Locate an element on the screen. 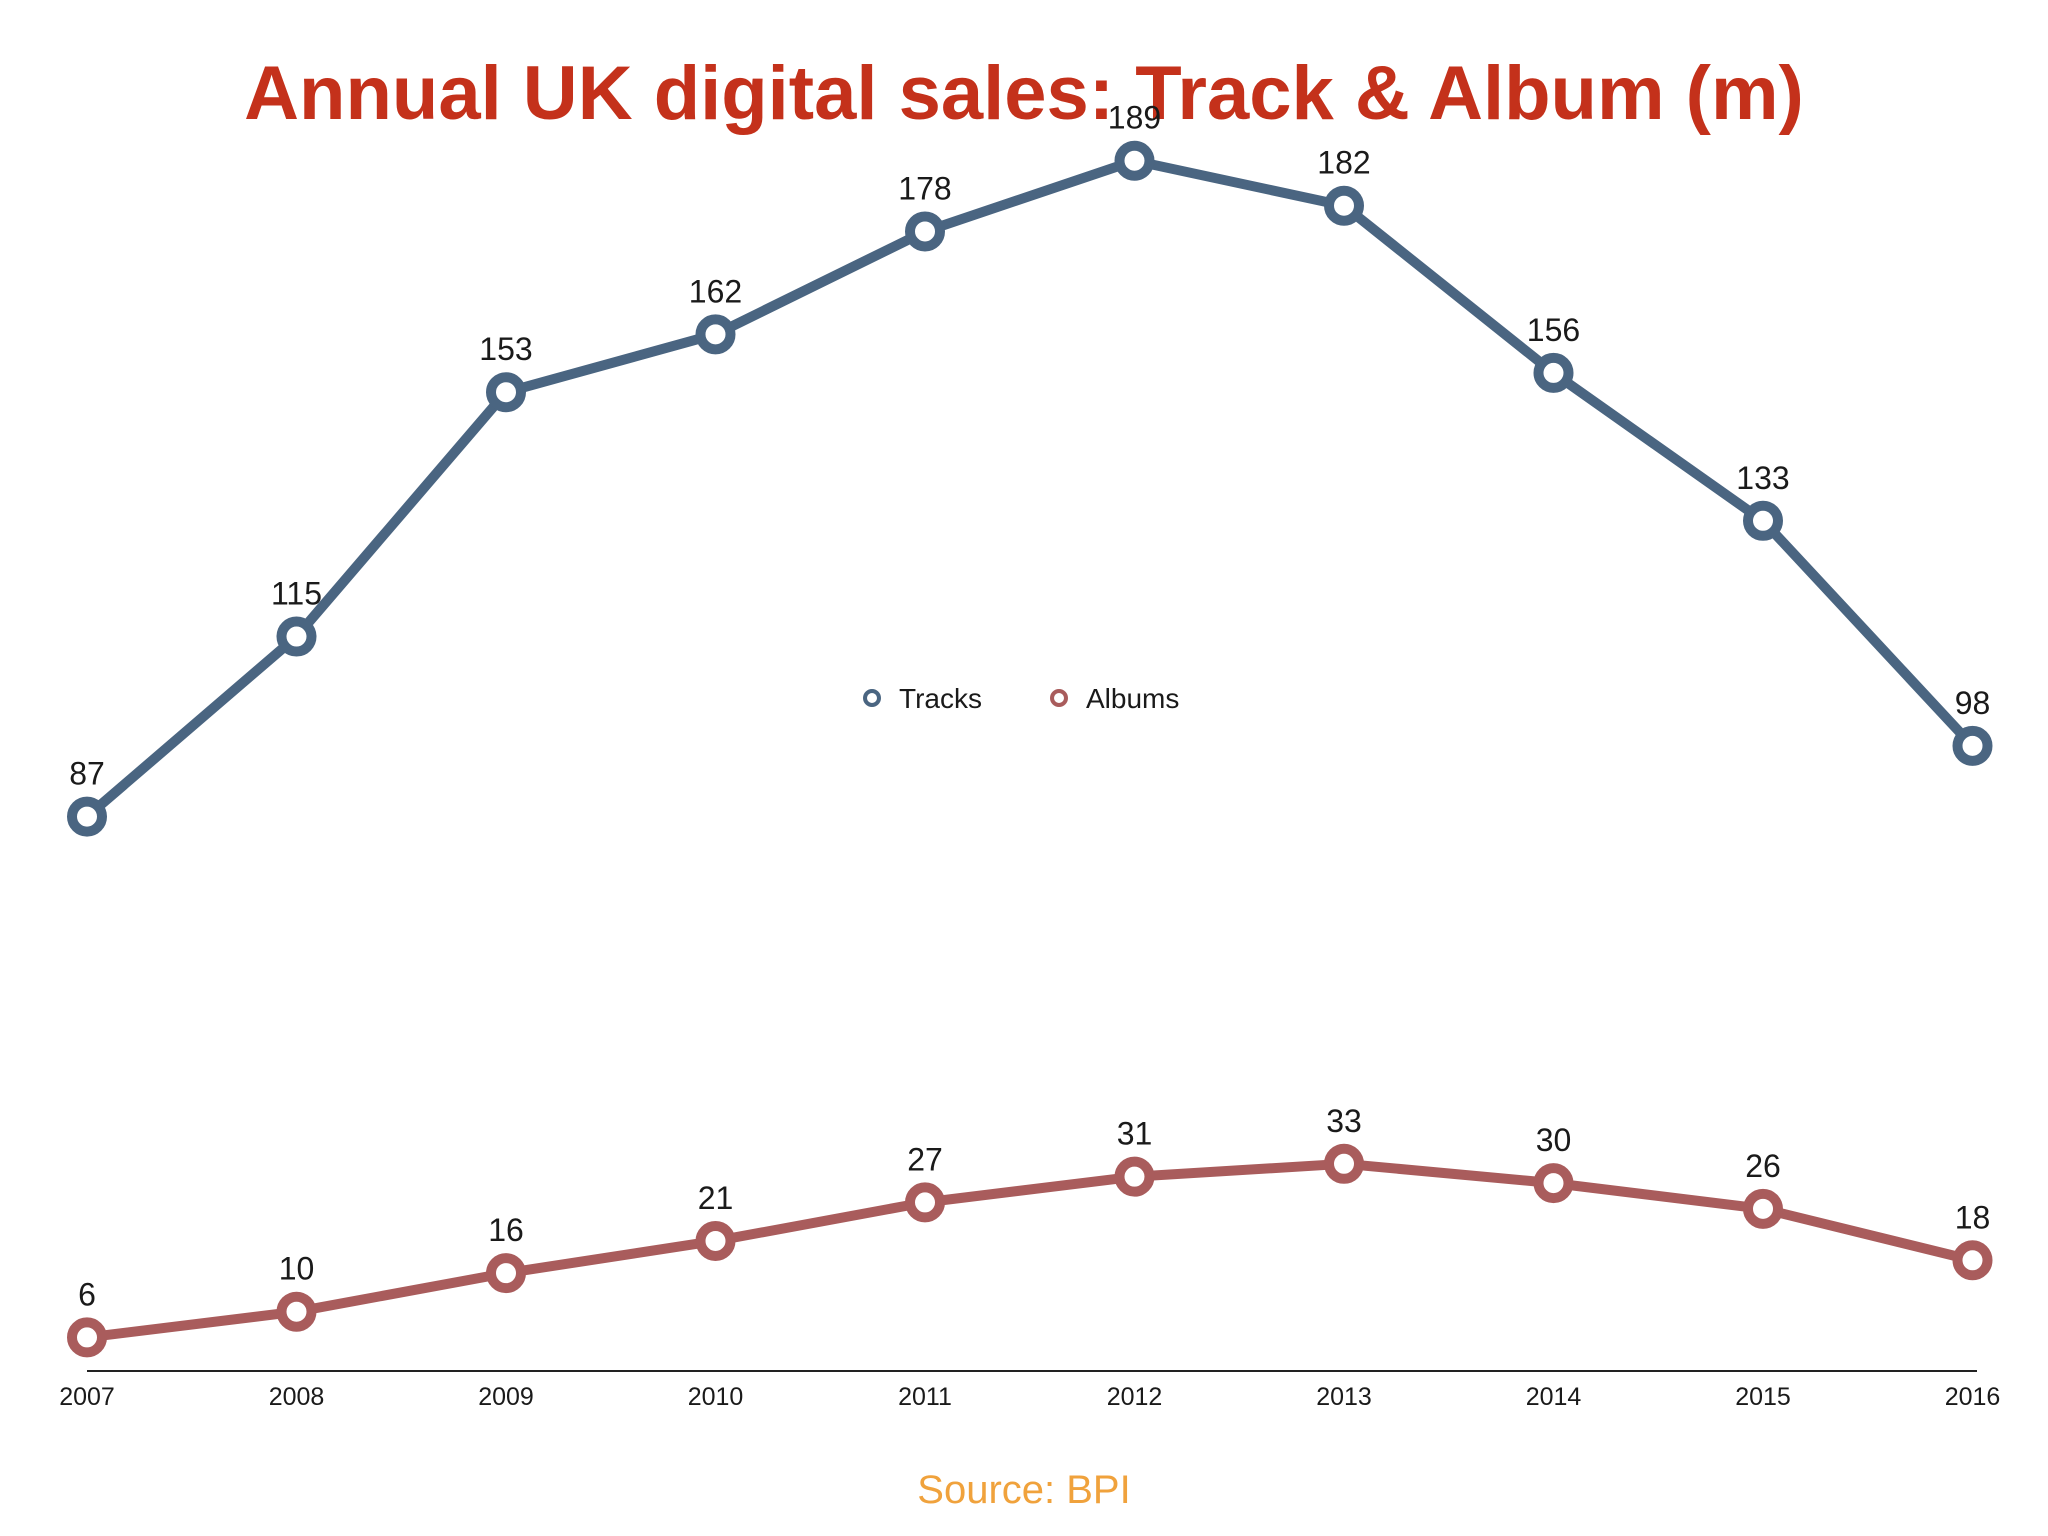  data-point-tracks-2008 is located at coordinates (296, 636).